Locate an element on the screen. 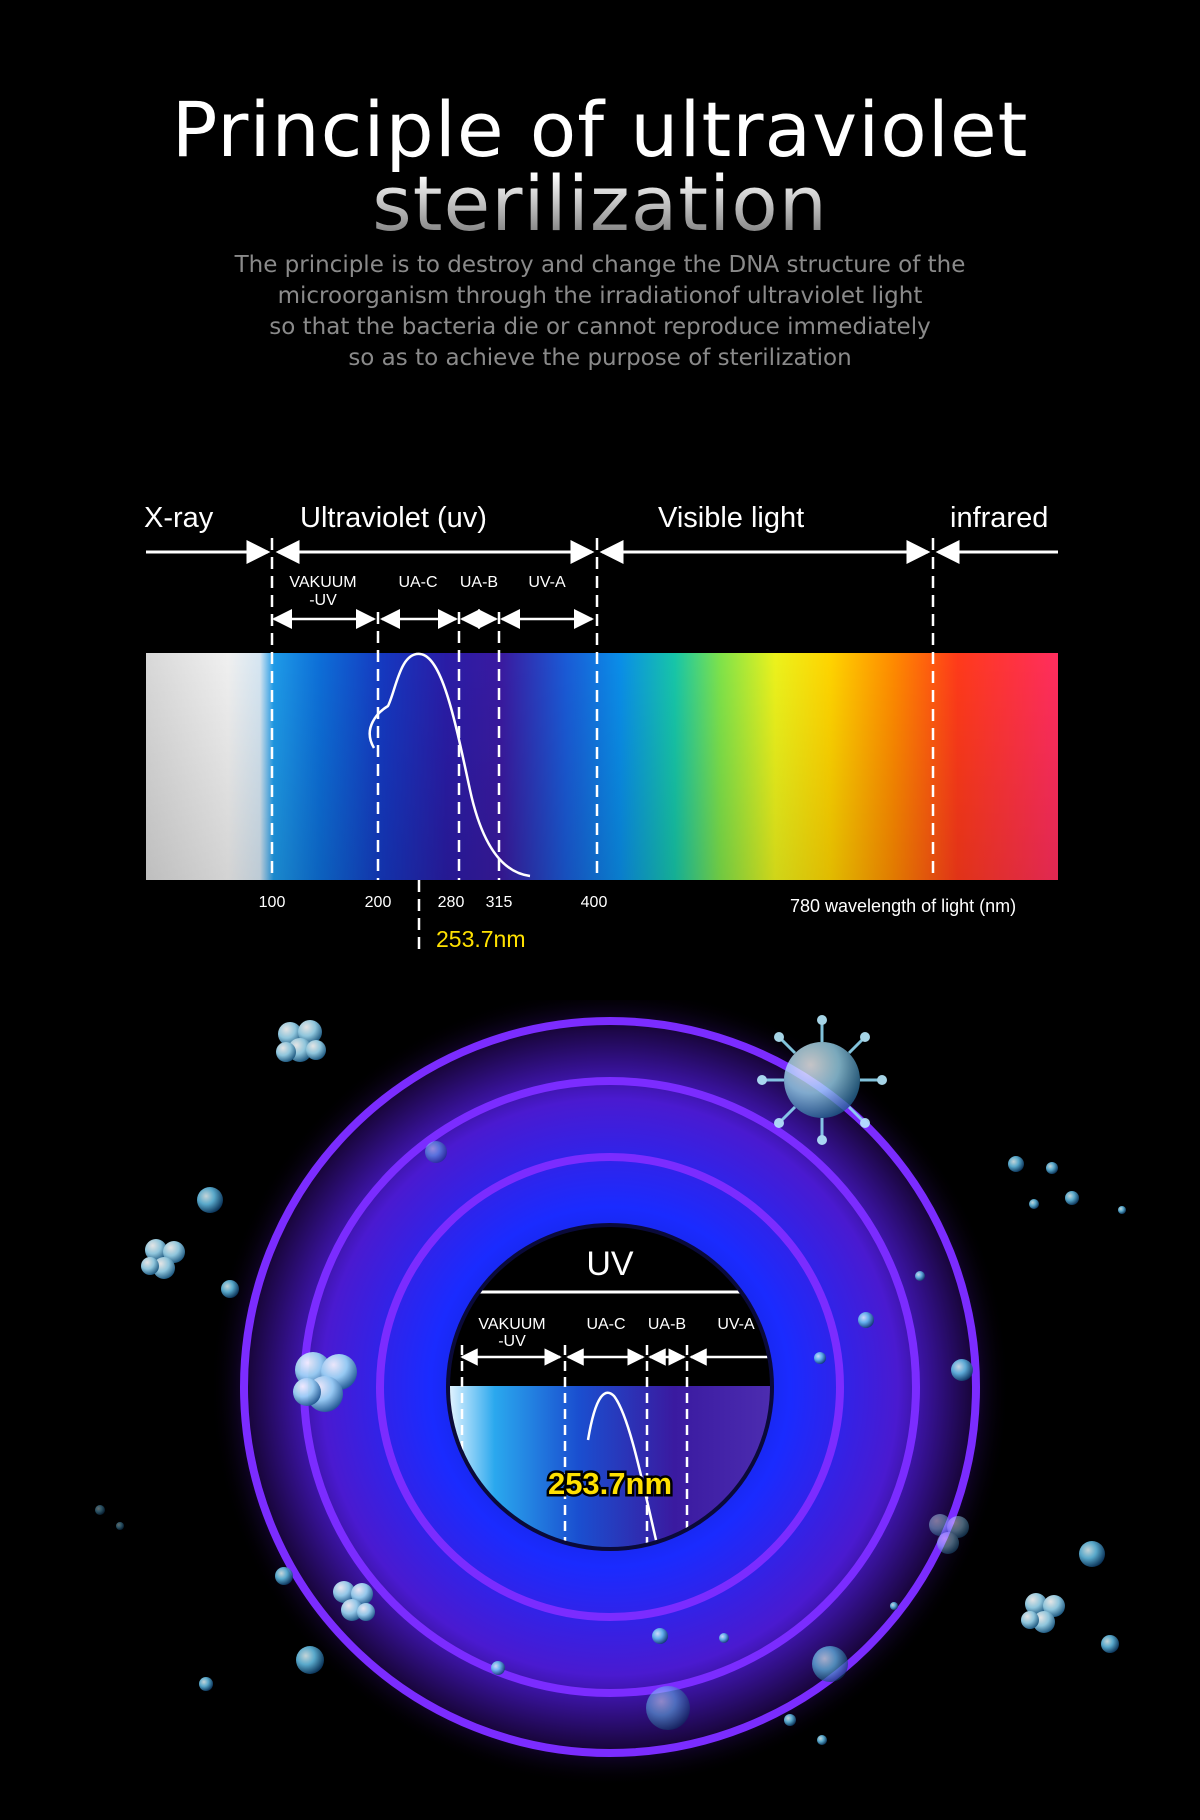 The height and width of the screenshot is (1820, 1200). lens-subband-uva: UV-A is located at coordinates (736, 1324).